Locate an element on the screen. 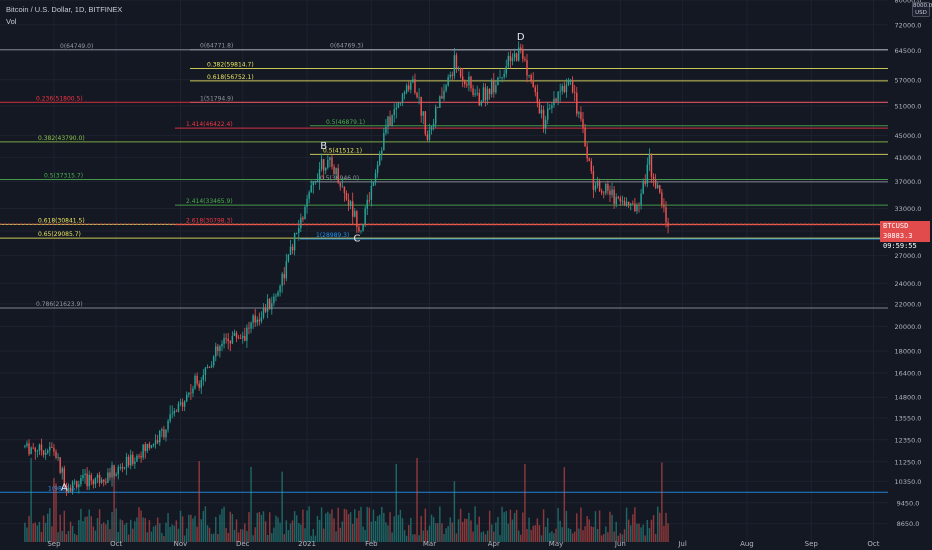  x-tick-label: Aug is located at coordinates (747, 544).